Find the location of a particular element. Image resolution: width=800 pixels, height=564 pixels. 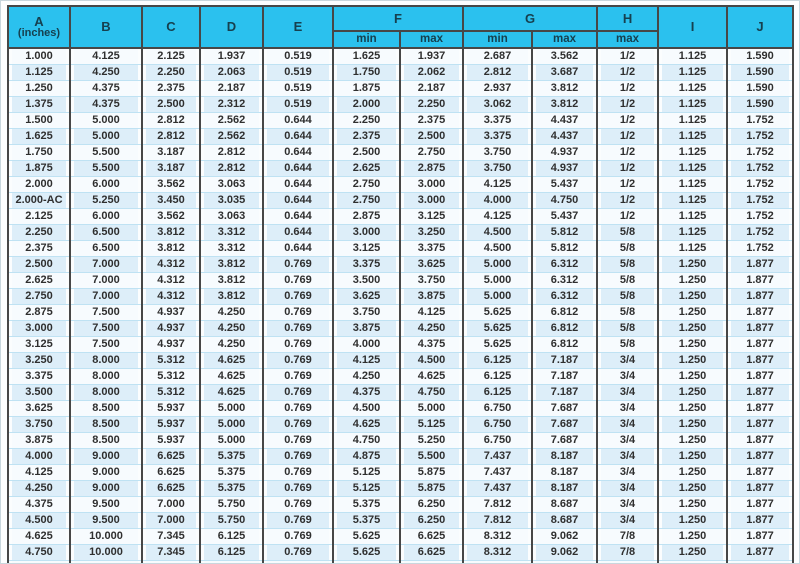

table-cell: 3.250 is located at coordinates (431, 232).